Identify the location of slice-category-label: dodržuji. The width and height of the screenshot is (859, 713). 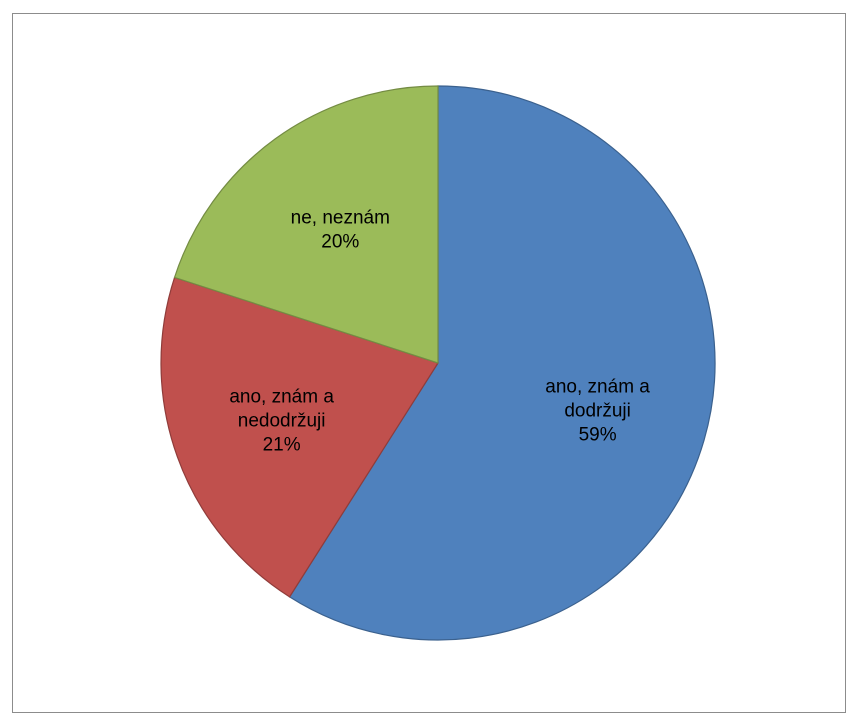
(597, 410).